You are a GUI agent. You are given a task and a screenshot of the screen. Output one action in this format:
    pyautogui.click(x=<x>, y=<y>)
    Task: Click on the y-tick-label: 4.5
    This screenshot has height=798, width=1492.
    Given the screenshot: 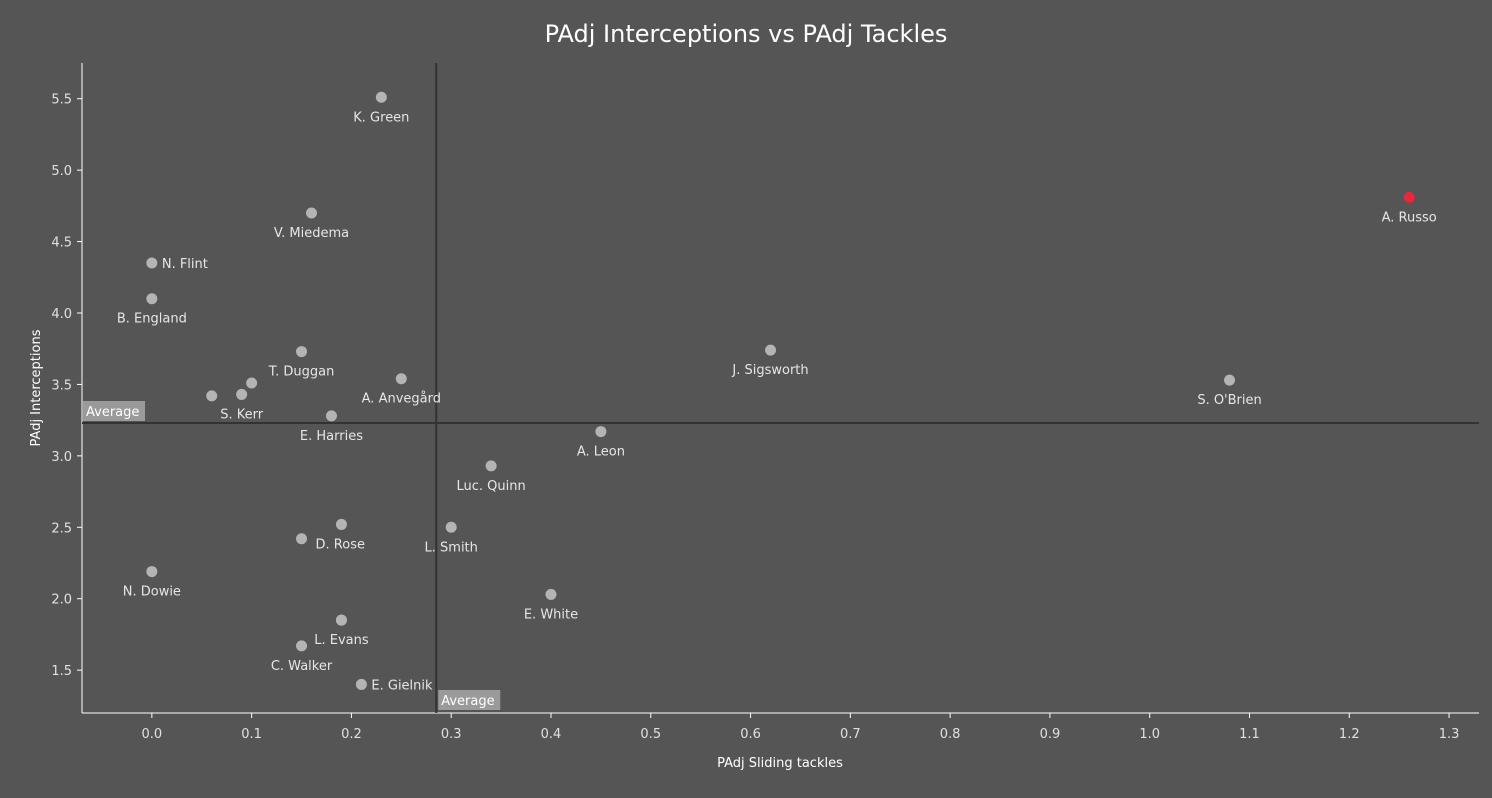 What is the action you would take?
    pyautogui.click(x=61, y=243)
    